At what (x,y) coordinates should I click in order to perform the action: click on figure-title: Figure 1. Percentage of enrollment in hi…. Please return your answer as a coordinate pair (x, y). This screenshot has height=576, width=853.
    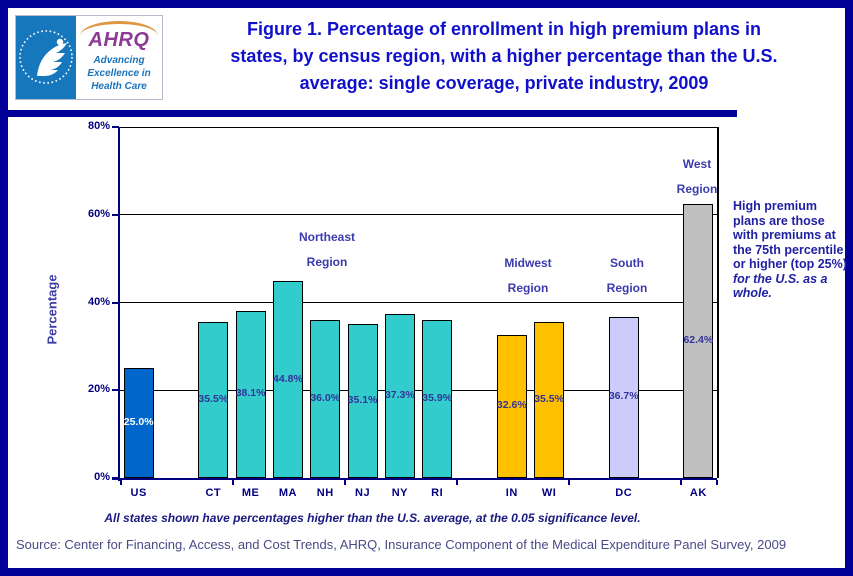
    Looking at the image, I should click on (504, 56).